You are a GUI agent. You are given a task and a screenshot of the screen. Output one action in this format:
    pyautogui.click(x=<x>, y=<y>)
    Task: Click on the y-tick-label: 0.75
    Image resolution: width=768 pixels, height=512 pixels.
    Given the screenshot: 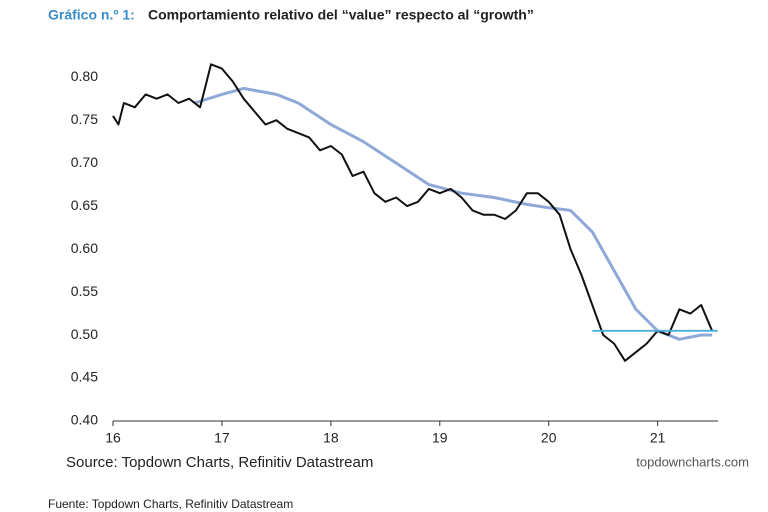 What is the action you would take?
    pyautogui.click(x=84, y=119)
    